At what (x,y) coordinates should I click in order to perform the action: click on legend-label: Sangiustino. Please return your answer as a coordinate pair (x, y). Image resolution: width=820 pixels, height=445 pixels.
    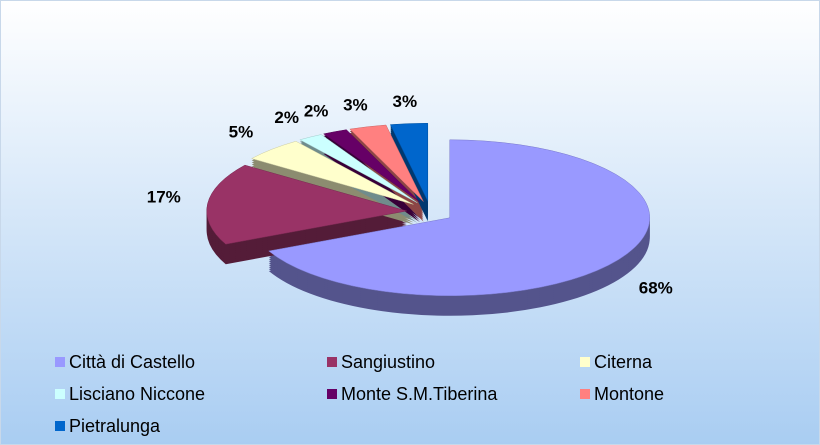
    Looking at the image, I should click on (388, 362).